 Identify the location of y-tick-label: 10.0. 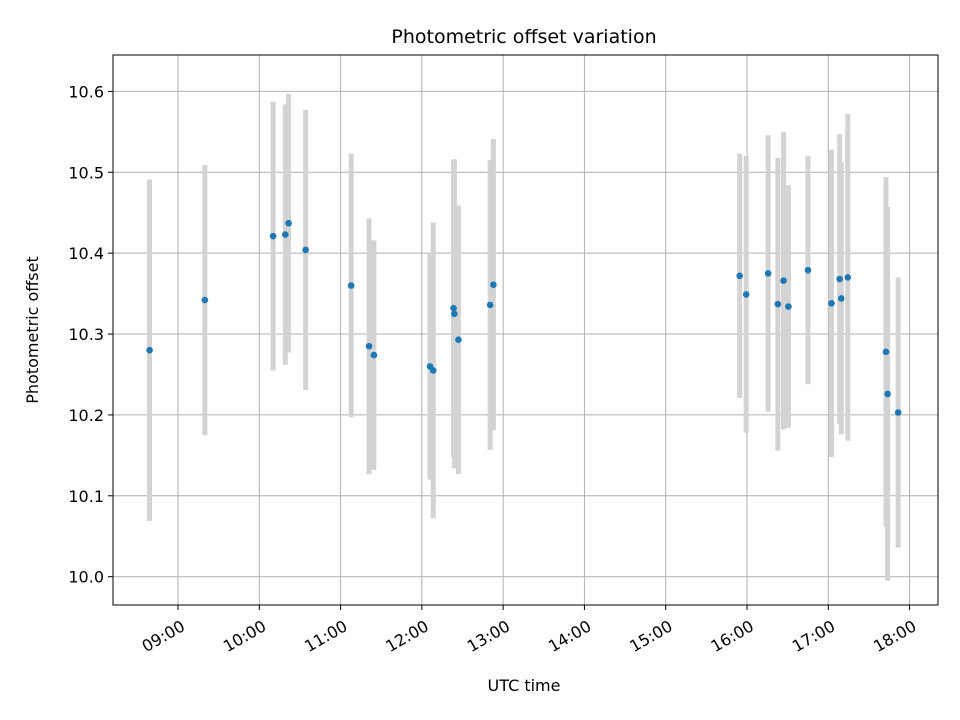
(86, 577).